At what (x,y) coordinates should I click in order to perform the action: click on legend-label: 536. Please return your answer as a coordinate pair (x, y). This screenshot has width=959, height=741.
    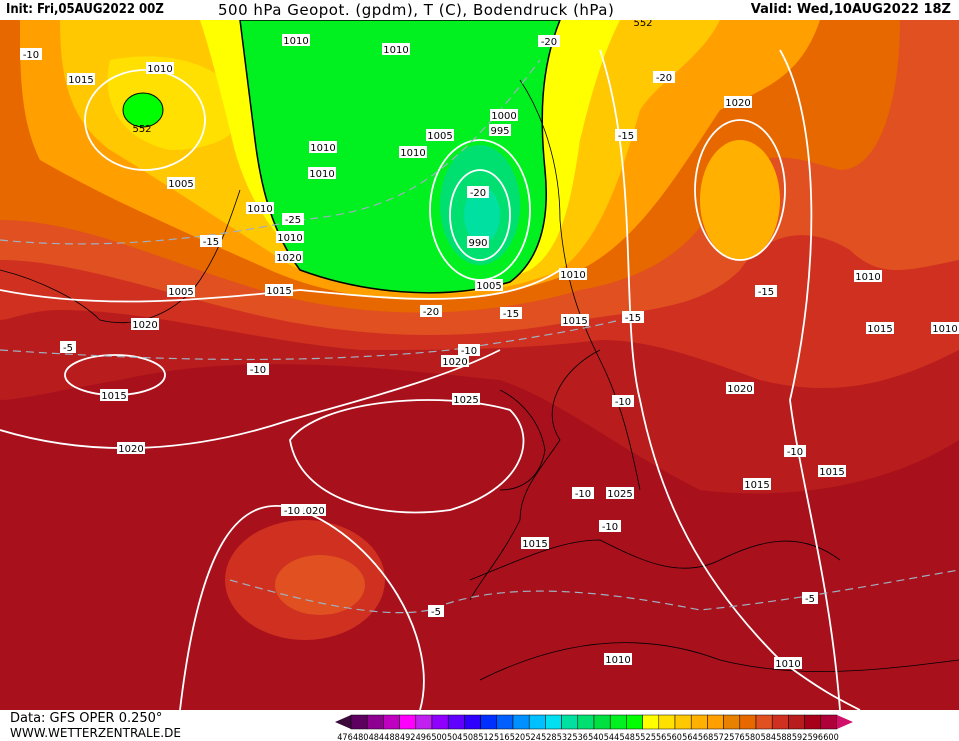
    Looking at the image, I should click on (579, 737).